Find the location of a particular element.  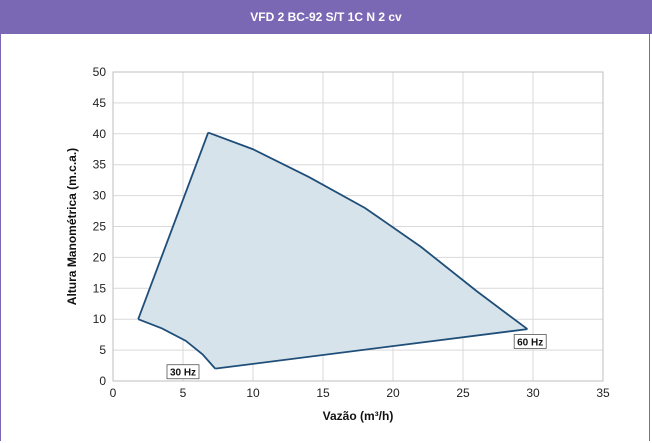

y-tick-label: 35 is located at coordinates (100, 165).